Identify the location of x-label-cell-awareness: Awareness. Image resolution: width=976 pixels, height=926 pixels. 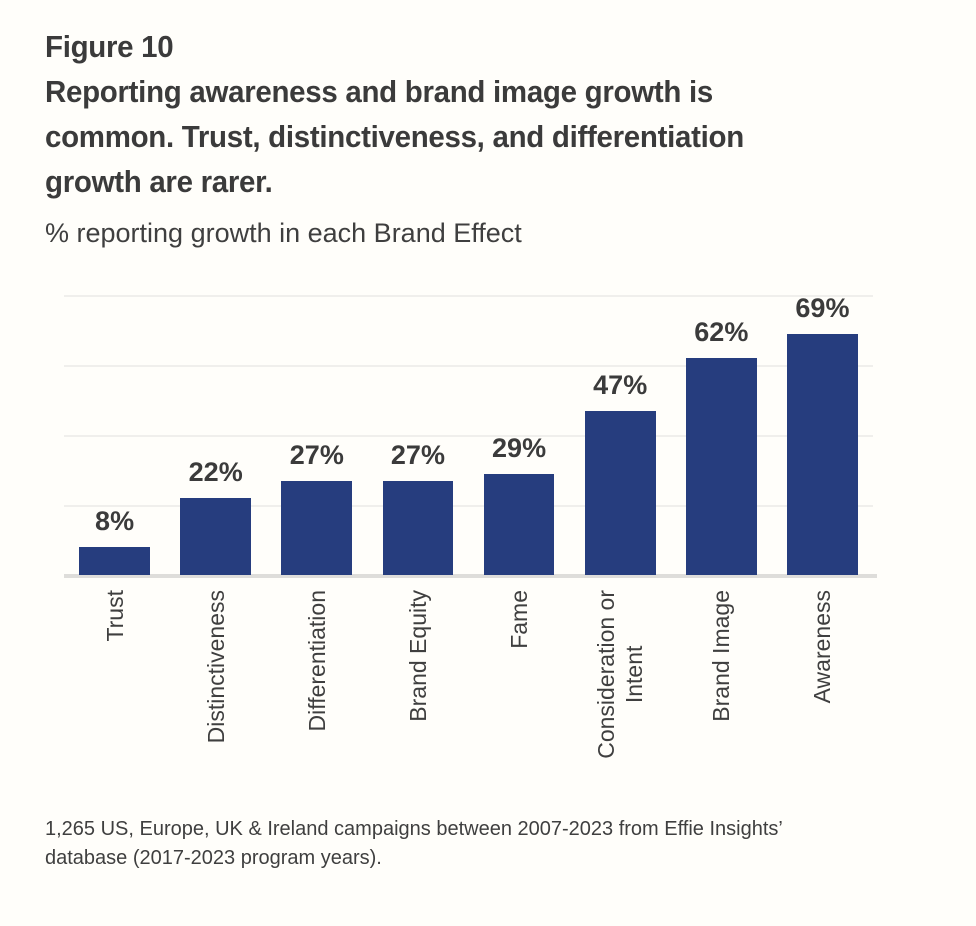
(822, 691).